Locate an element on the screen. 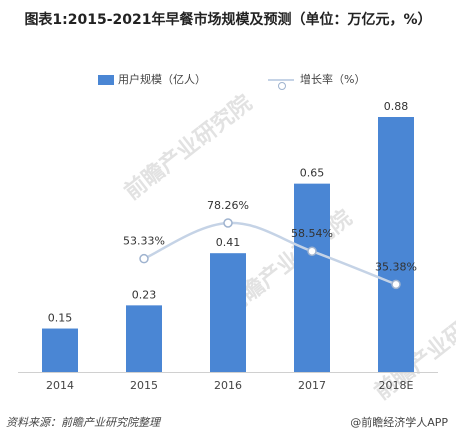 This screenshot has width=456, height=443. bar-value-label: 0.15 is located at coordinates (60, 318).